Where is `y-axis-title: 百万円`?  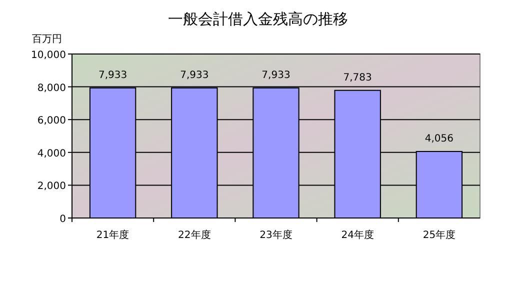
y-axis-title: 百万円 is located at coordinates (47, 39).